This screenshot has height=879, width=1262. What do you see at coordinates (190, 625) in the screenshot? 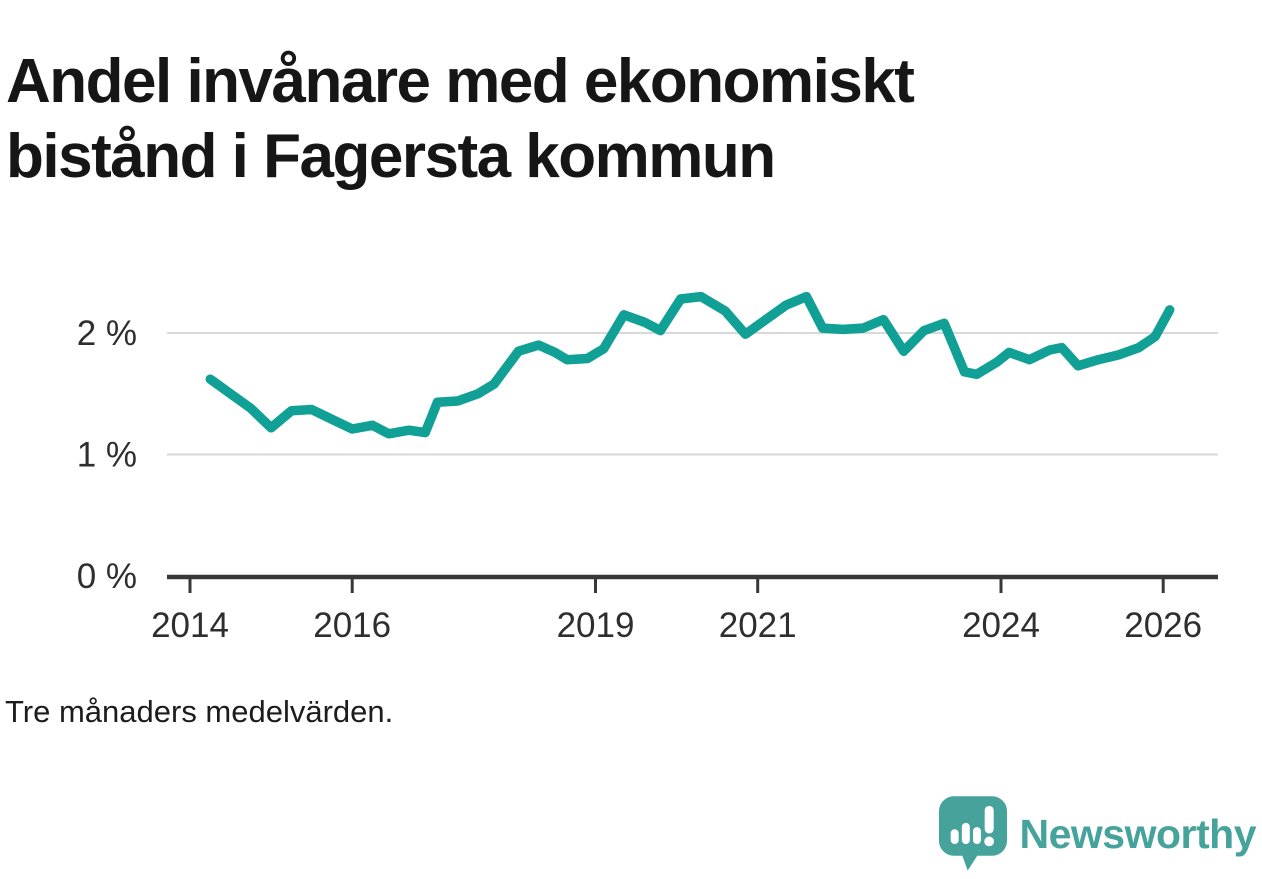
I see `x-tick-label: 2014` at bounding box center [190, 625].